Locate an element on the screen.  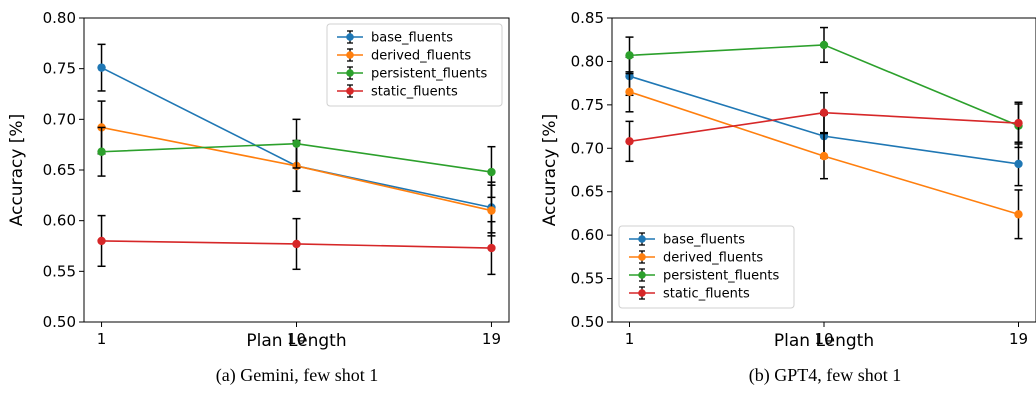
figure-caption: (b) GPT4, few shot 1 is located at coordinates (825, 375).